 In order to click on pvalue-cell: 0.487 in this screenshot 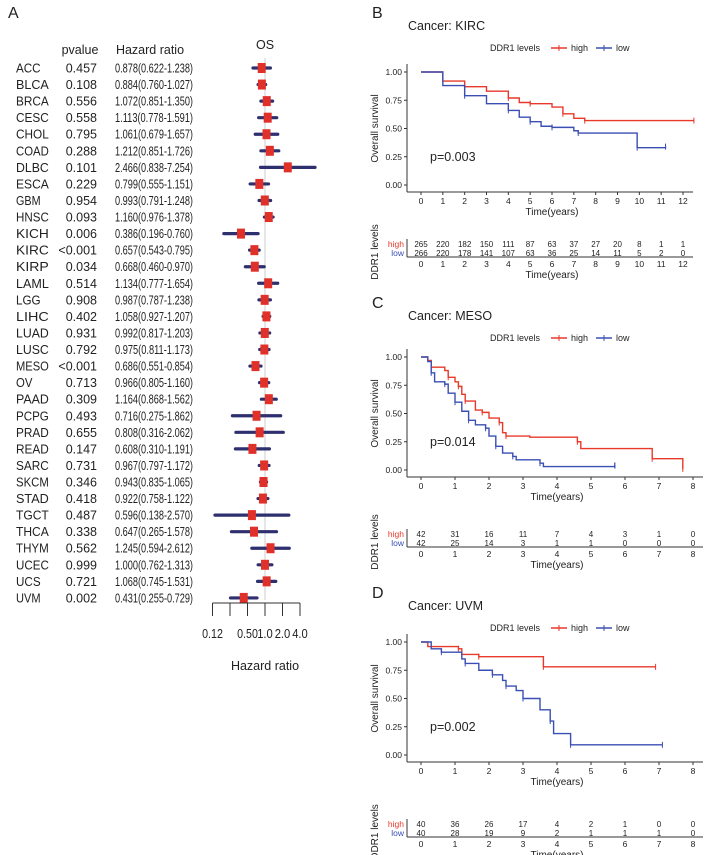, I will do `click(81, 516)`.